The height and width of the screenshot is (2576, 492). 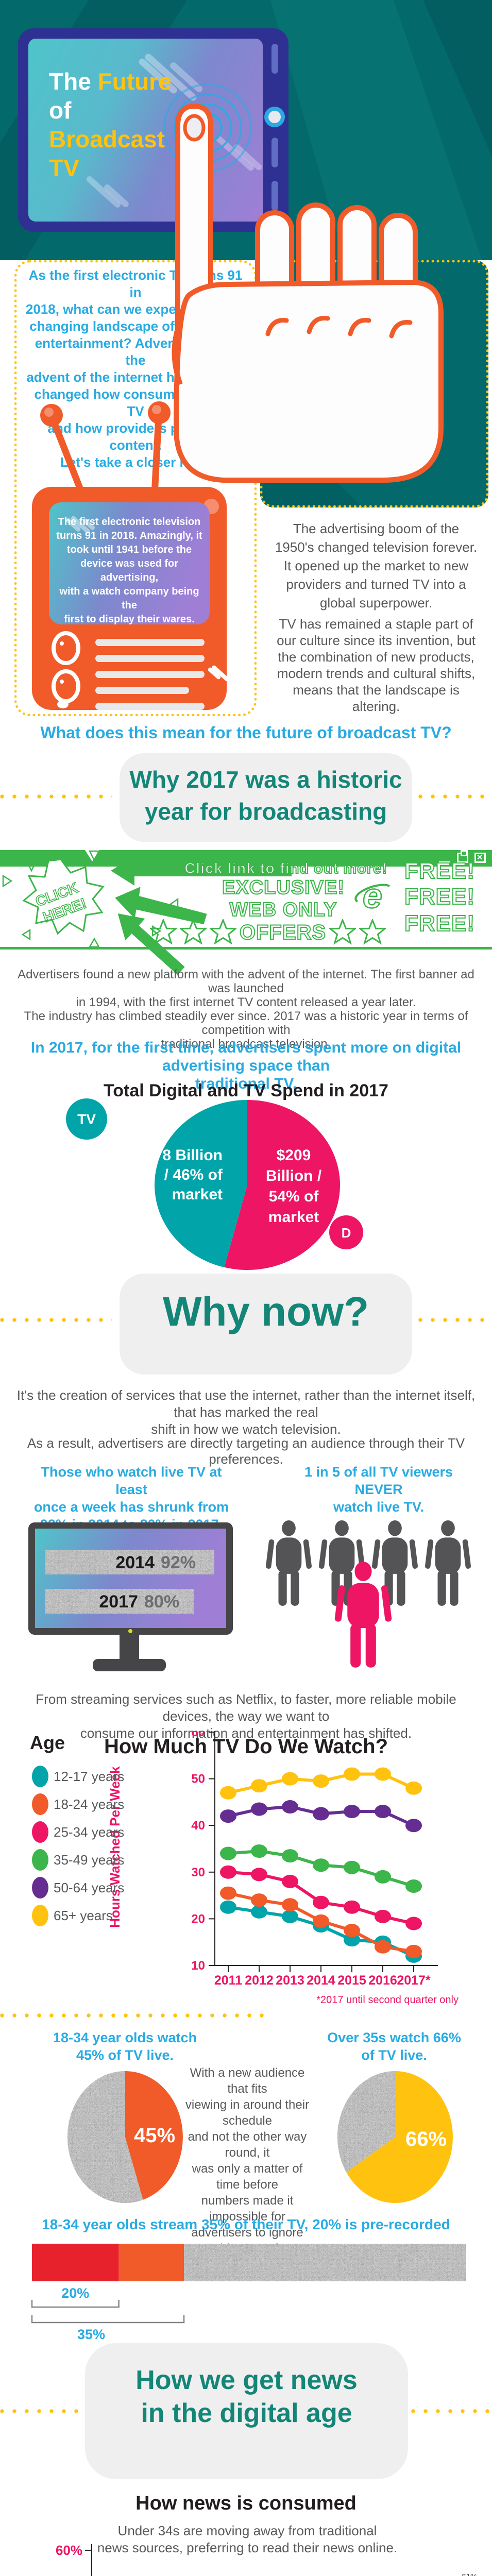 What do you see at coordinates (40, 1776) in the screenshot?
I see `legend-swatch-12-17 years` at bounding box center [40, 1776].